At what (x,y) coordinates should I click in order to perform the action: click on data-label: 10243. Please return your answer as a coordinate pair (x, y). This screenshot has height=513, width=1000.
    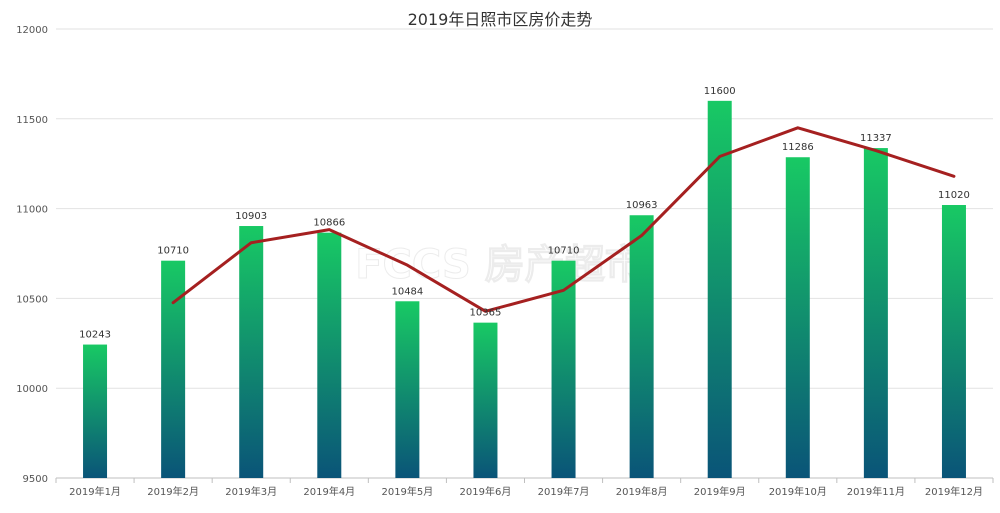
    Looking at the image, I should click on (95, 335).